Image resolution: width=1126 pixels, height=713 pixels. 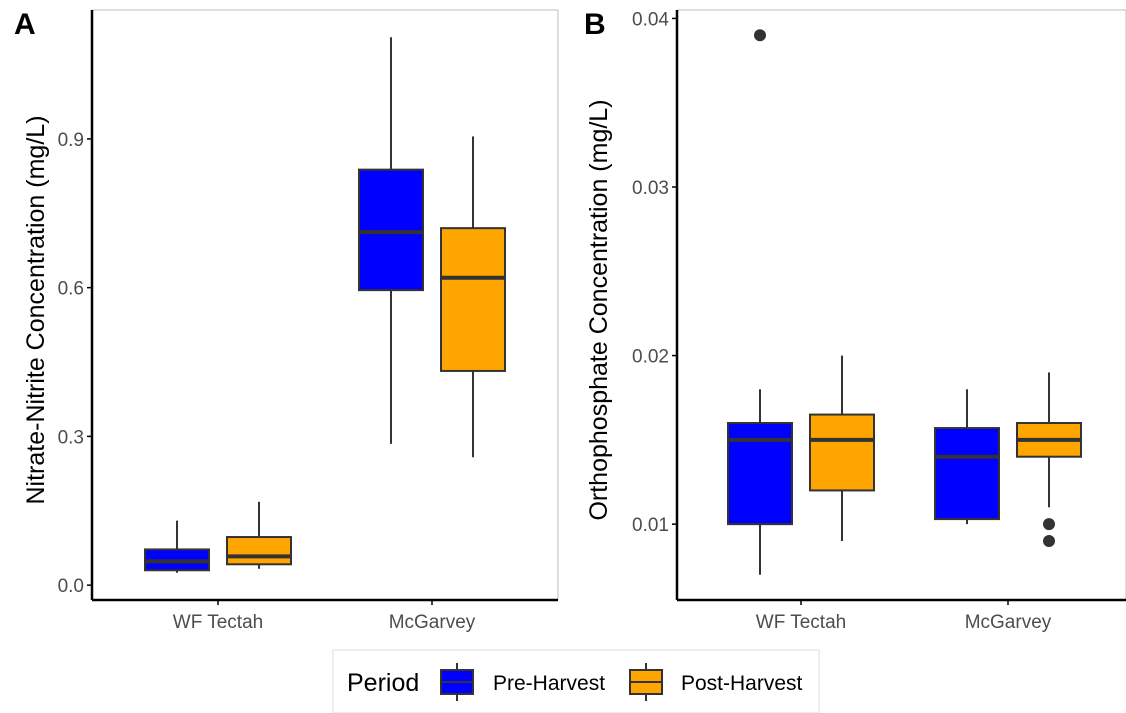 What do you see at coordinates (383, 683) in the screenshot?
I see `legend-title: Period` at bounding box center [383, 683].